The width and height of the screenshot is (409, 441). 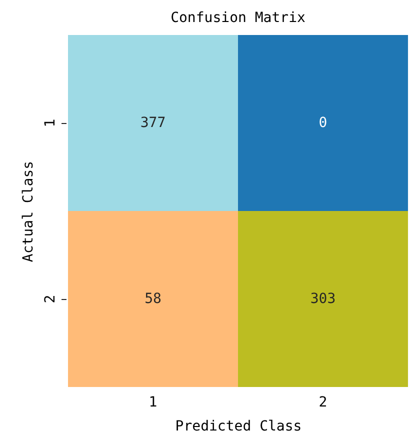 What do you see at coordinates (238, 426) in the screenshot?
I see `x-axis-title: Predicted Class` at bounding box center [238, 426].